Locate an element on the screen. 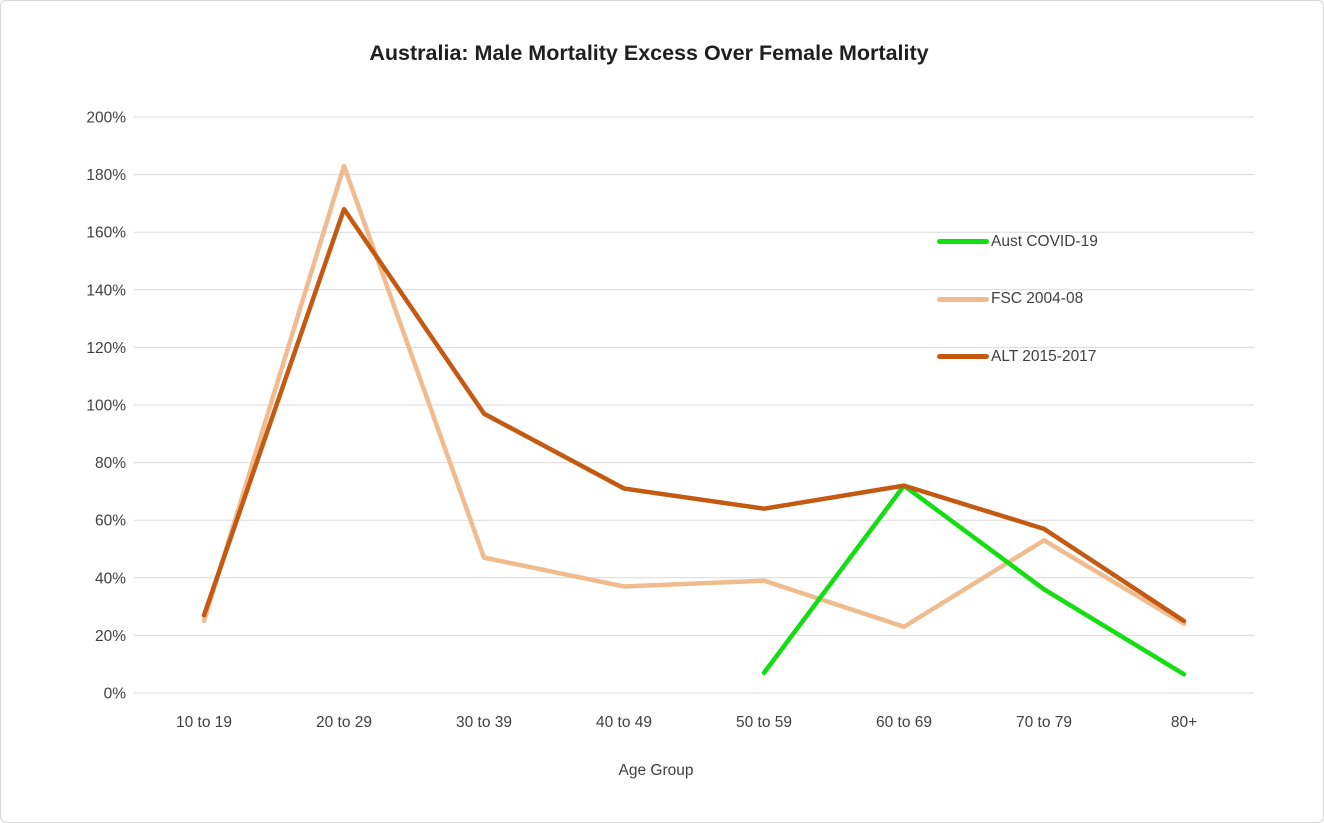  y-tick-label: 20% is located at coordinates (110, 636).